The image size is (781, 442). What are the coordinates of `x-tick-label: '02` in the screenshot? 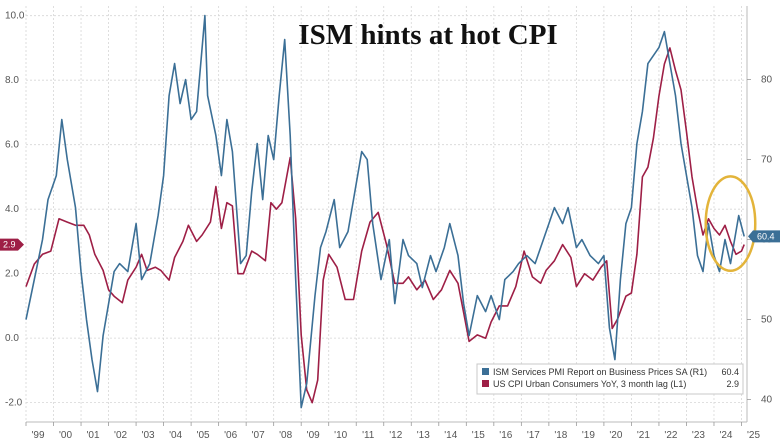 It's located at (120, 435).